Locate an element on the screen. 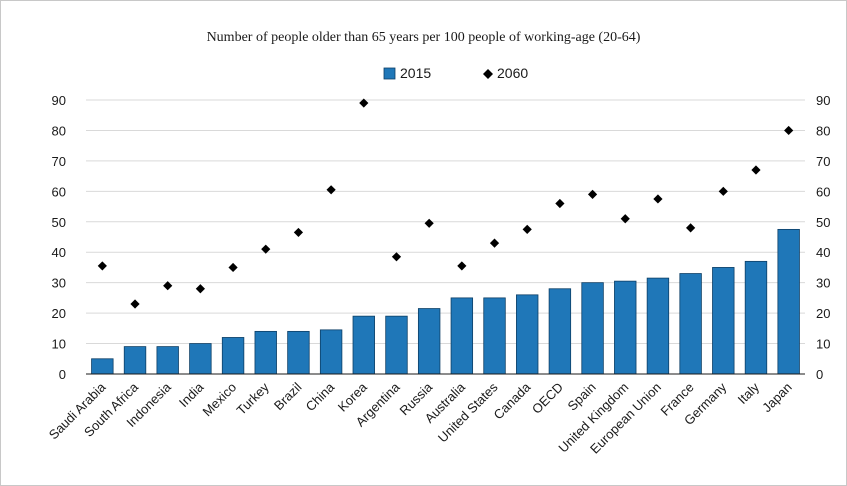  category-label: OECD is located at coordinates (547, 398).